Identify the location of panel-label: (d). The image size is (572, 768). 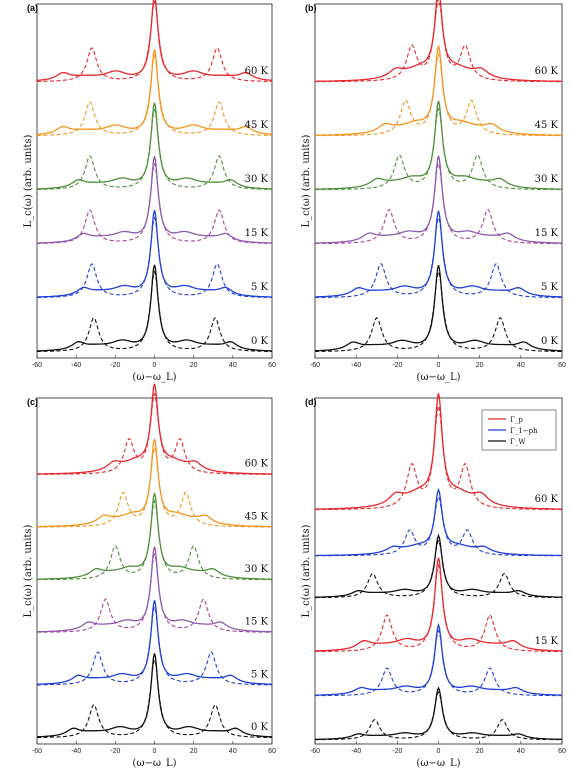
(311, 402).